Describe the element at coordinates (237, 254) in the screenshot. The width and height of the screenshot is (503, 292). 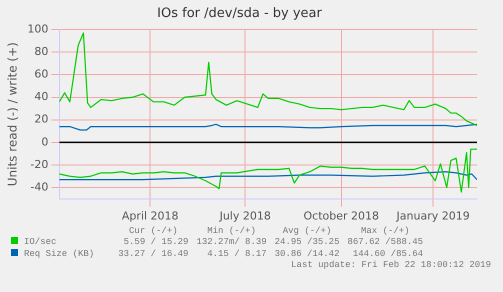
I see `text: 4.15 / 8.17` at that location.